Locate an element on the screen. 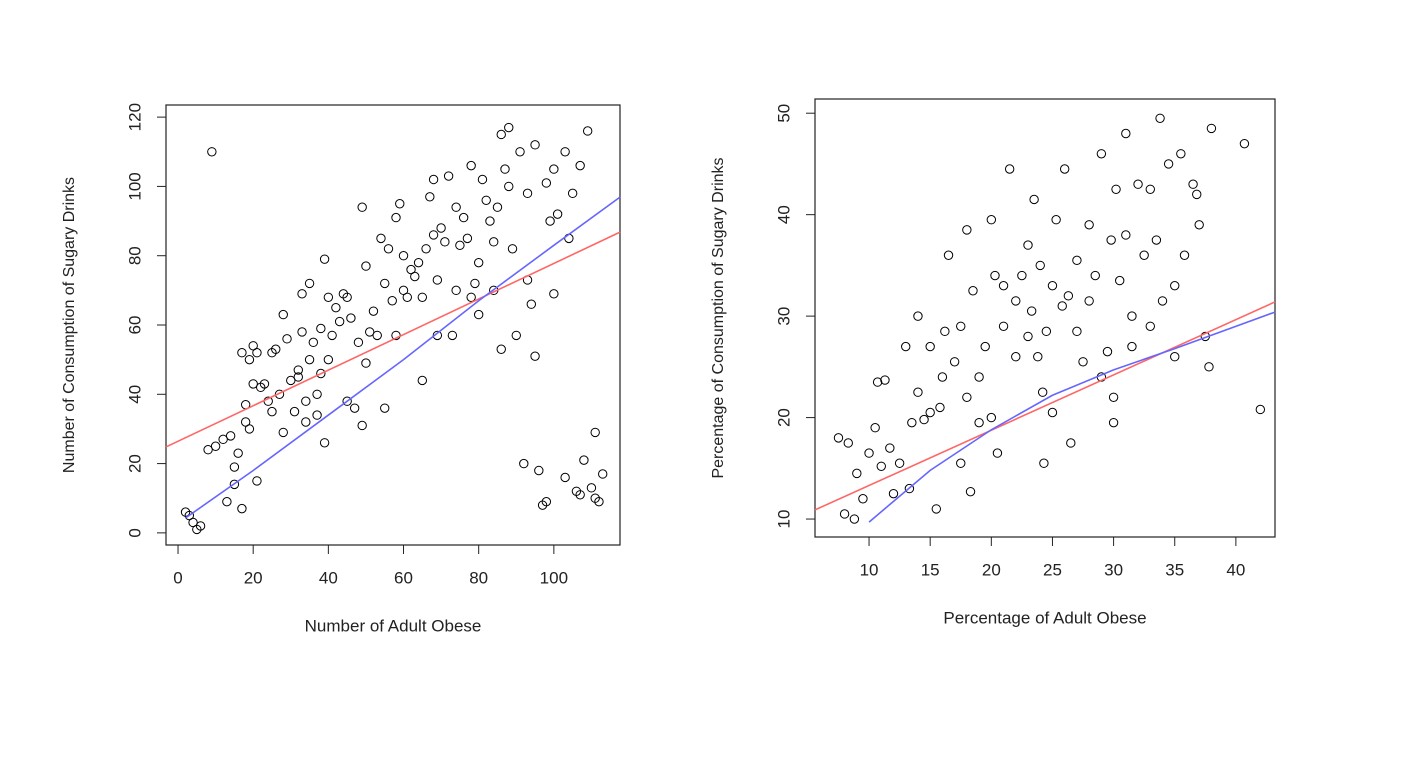  y-tick-label: 20 is located at coordinates (134, 463).